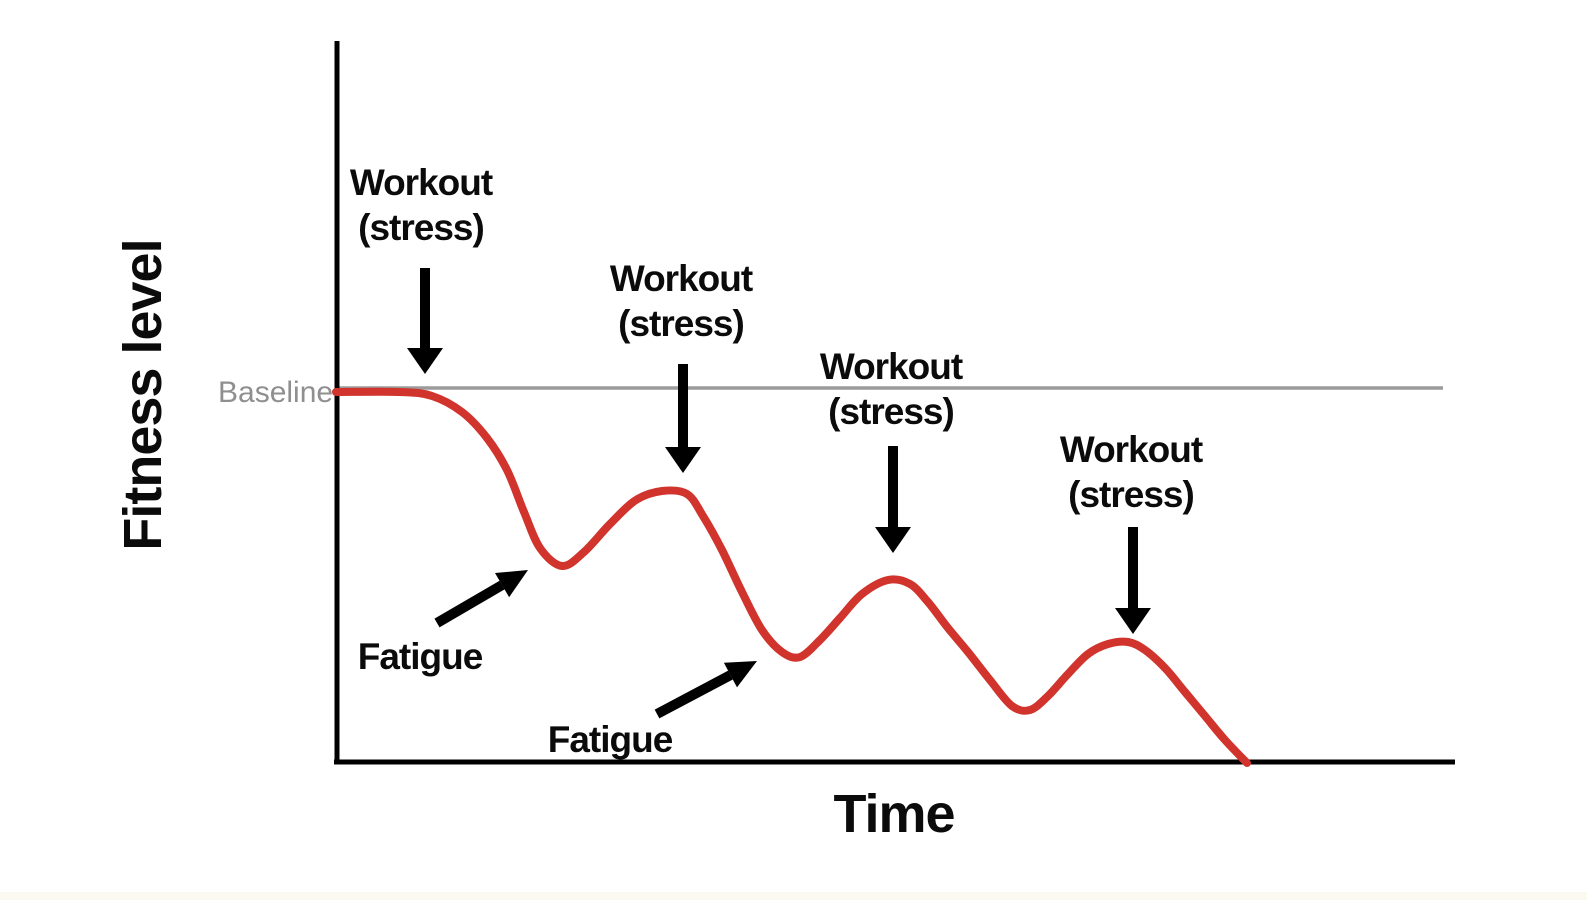  Describe the element at coordinates (425, 361) in the screenshot. I see `workout-arrow-1-head` at that location.